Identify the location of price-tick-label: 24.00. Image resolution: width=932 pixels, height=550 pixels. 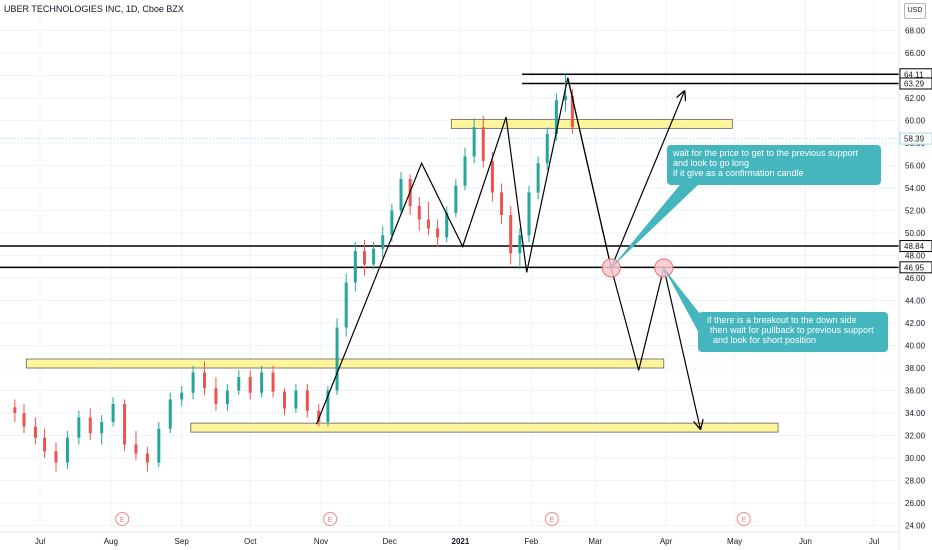
(915, 526).